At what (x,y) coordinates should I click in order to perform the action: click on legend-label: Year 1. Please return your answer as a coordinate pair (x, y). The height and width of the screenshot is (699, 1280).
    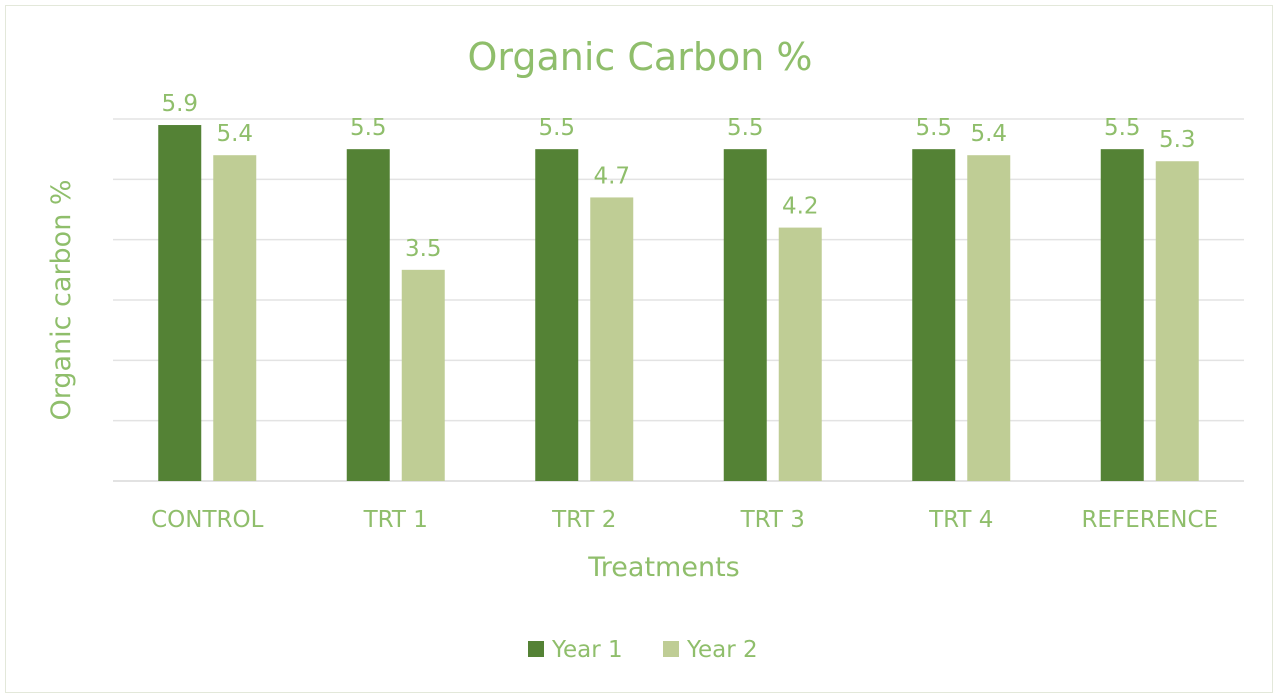
    Looking at the image, I should click on (587, 650).